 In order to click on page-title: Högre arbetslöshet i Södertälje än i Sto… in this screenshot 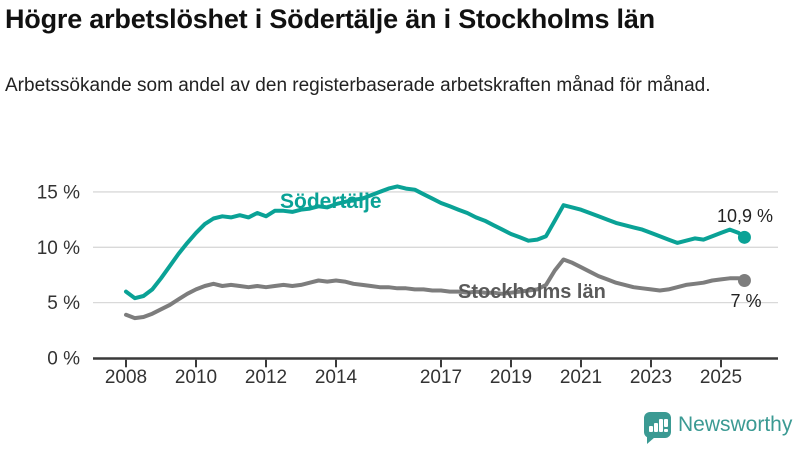, I will do `click(330, 19)`.